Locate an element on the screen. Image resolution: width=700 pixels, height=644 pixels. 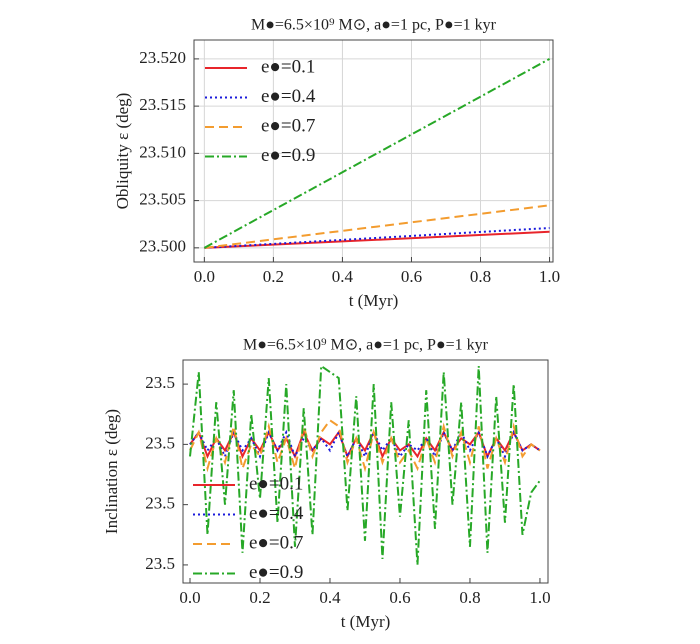
y-axis-label: Inclination ε (deg) is located at coordinates (111, 471).